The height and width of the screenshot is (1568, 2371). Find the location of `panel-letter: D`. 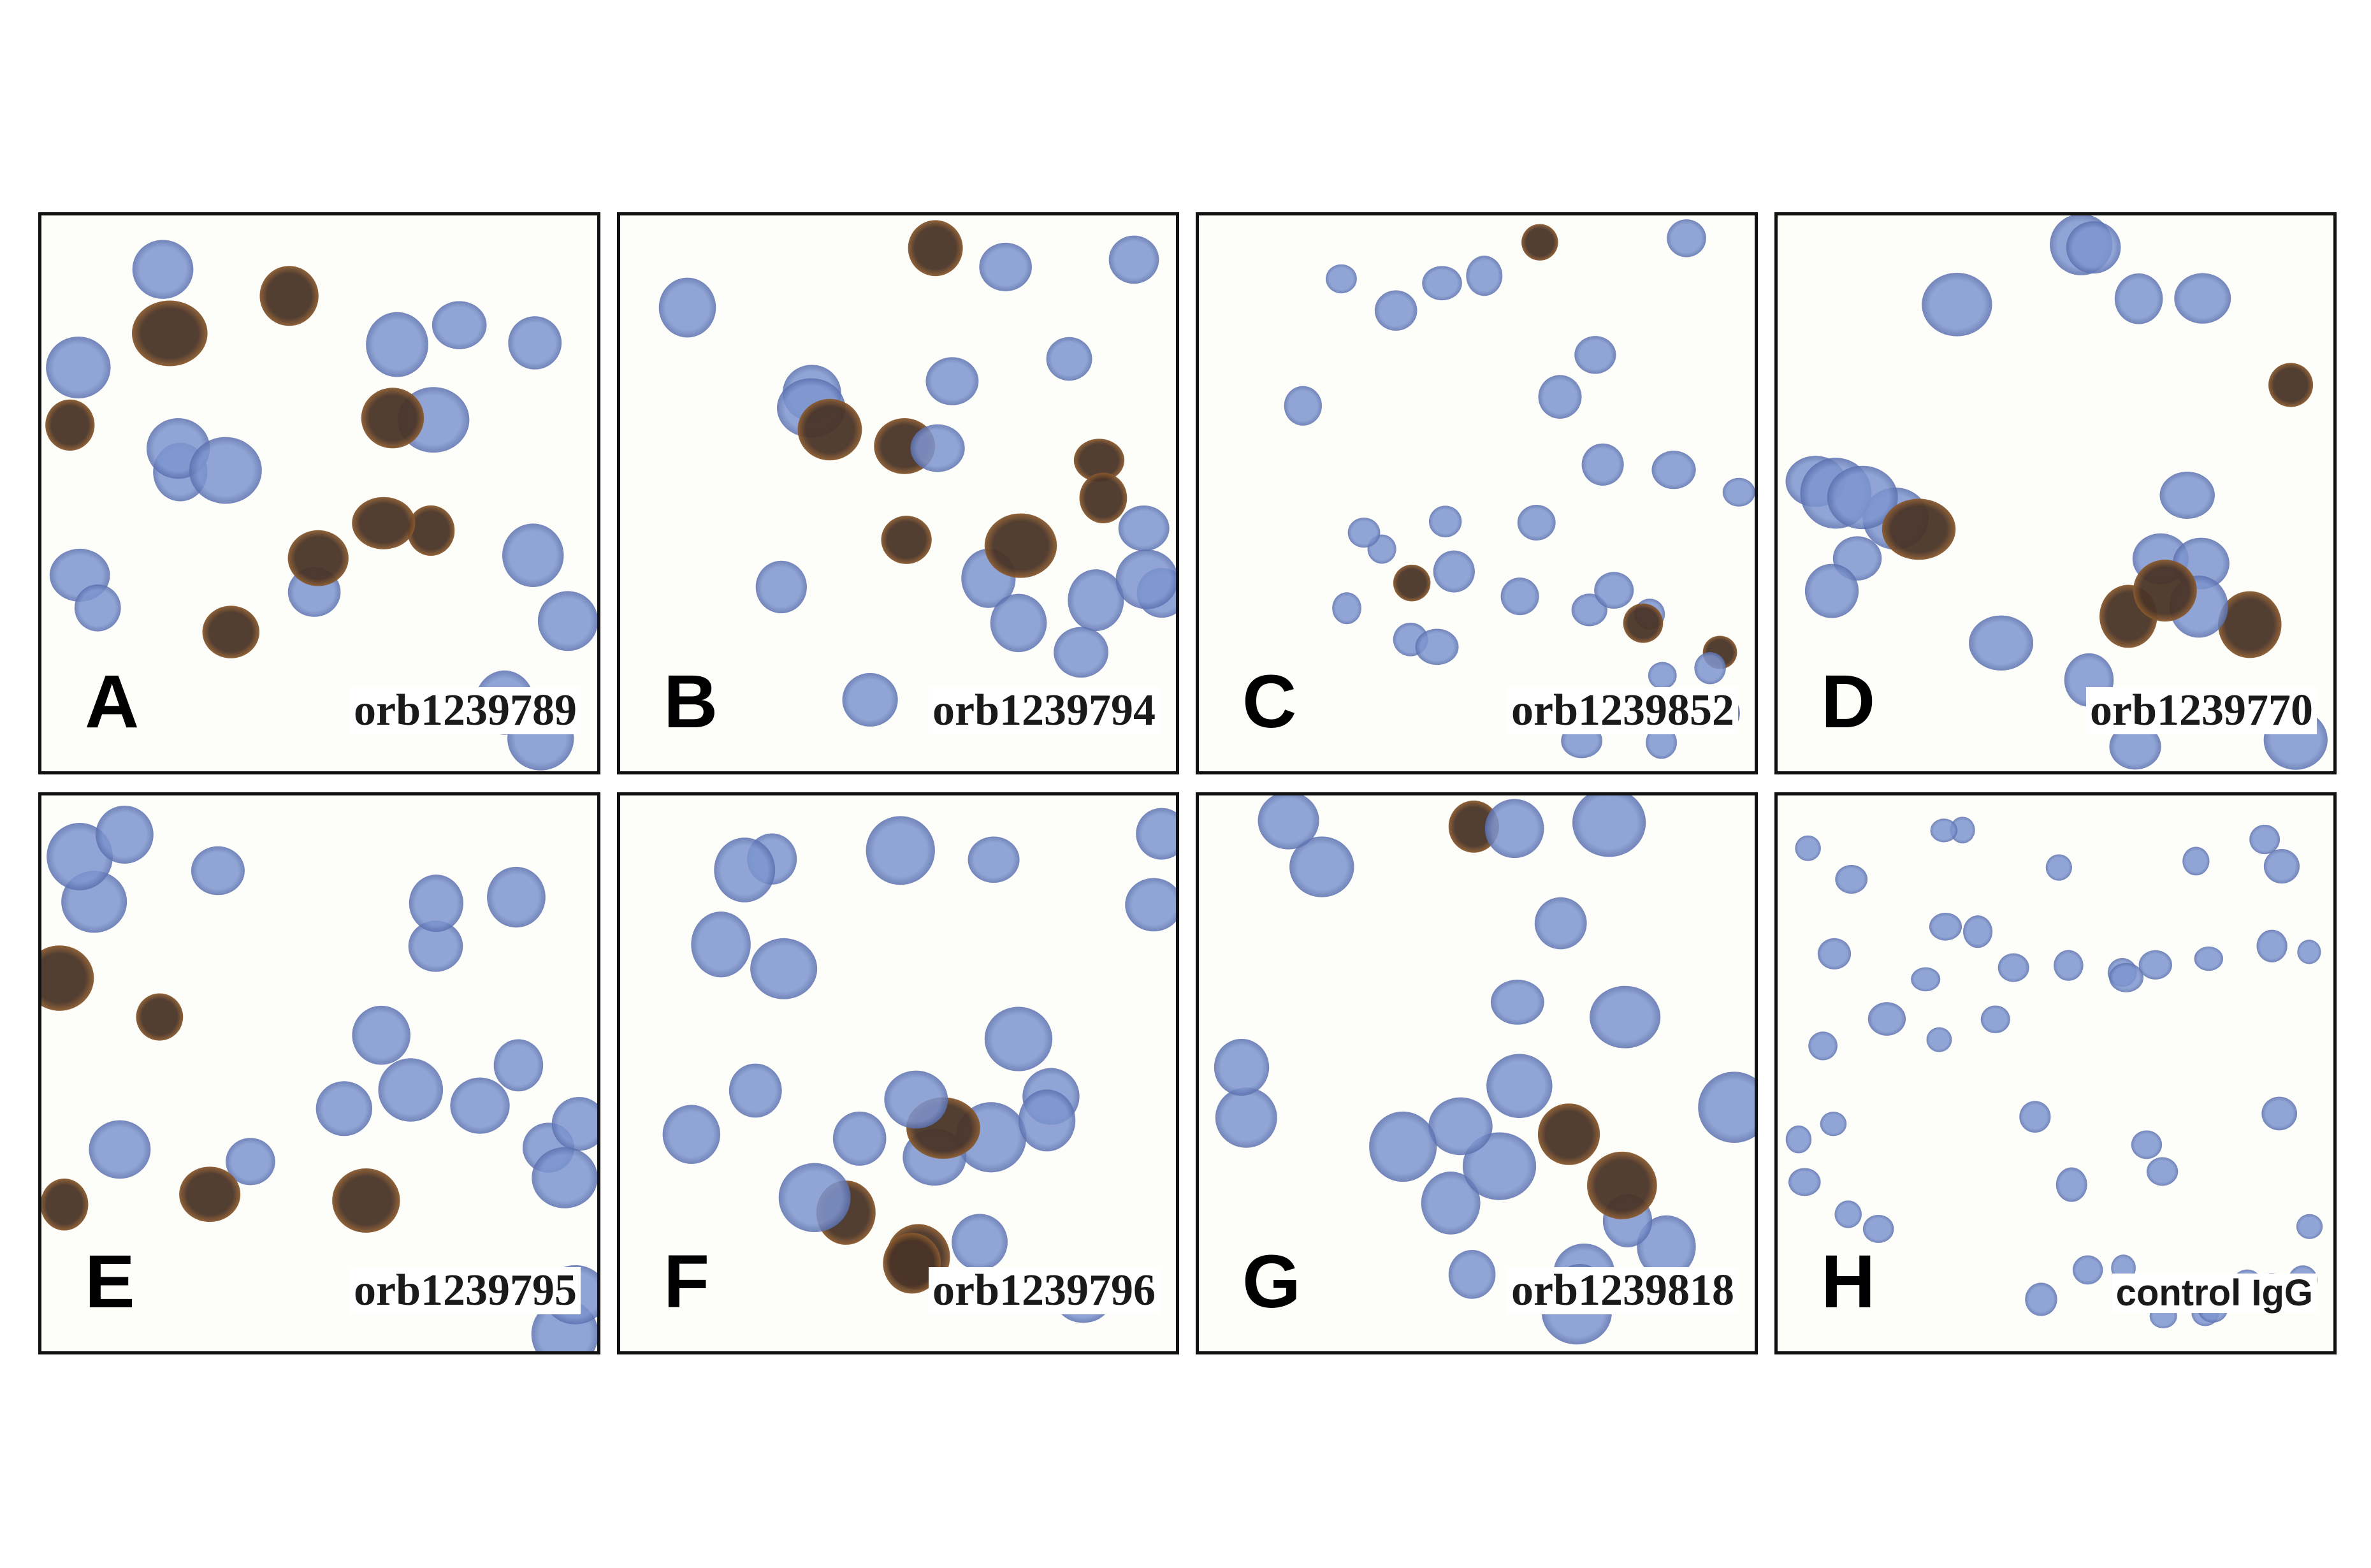

panel-letter: D is located at coordinates (1848, 702).